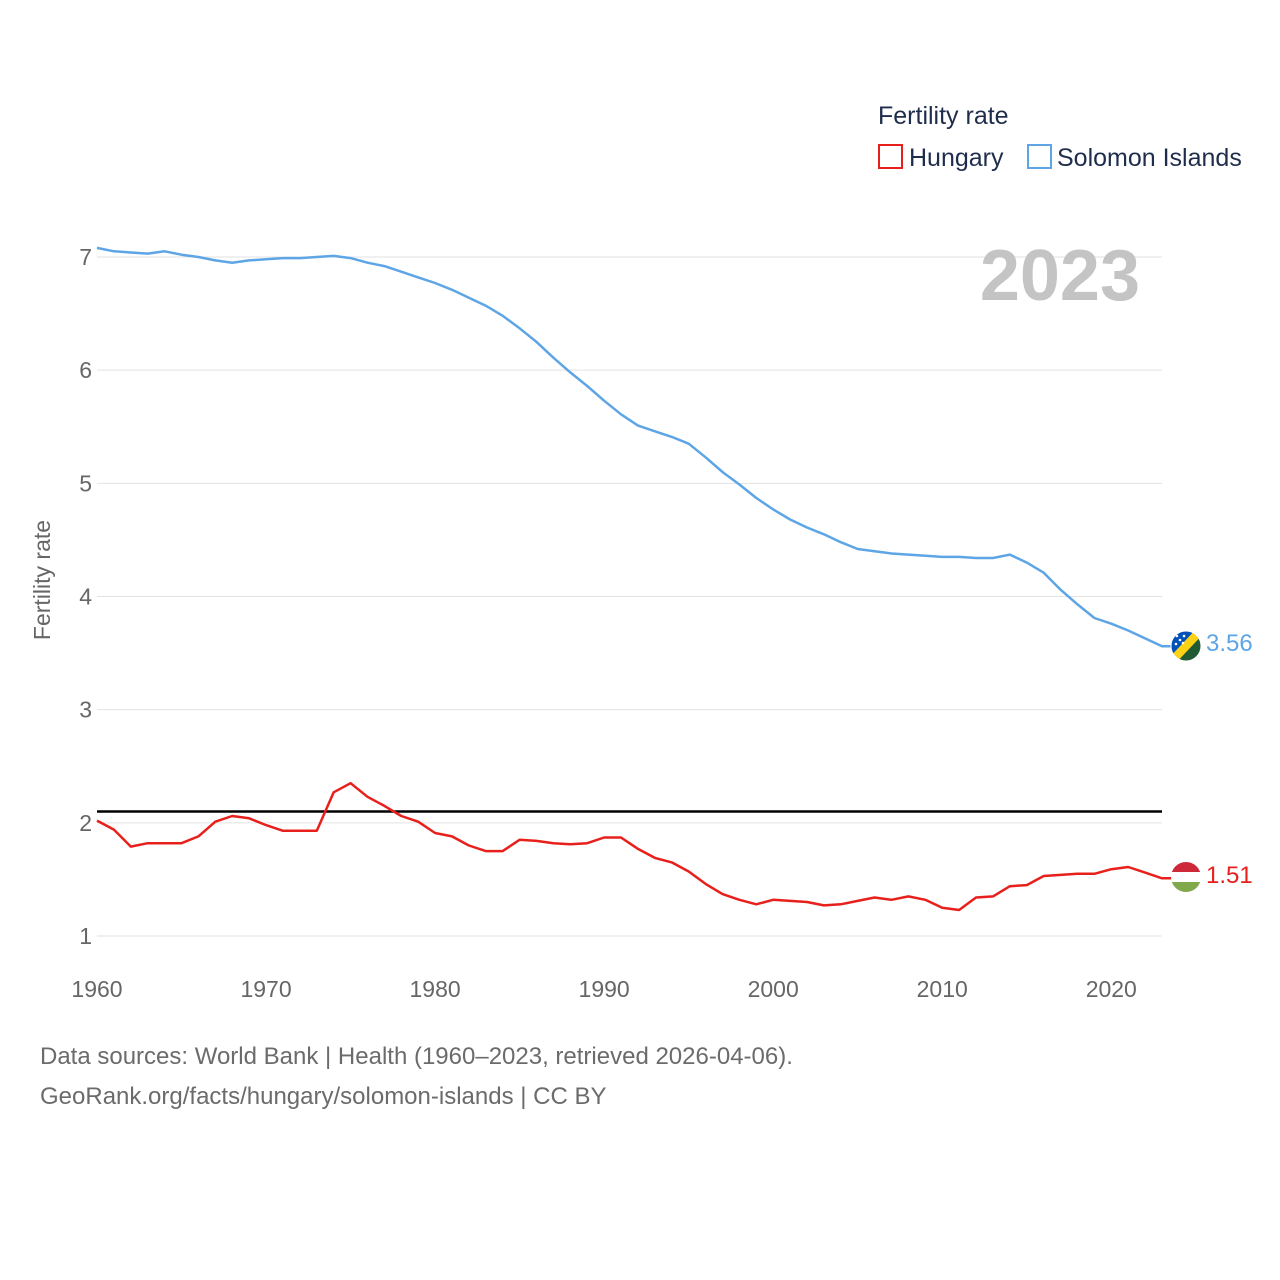  What do you see at coordinates (85, 483) in the screenshot?
I see `y-tick-label: 5` at bounding box center [85, 483].